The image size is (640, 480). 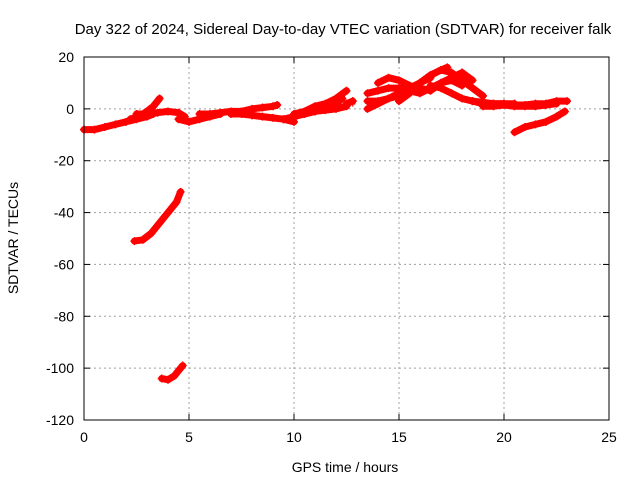 I want to click on x-tick-label-2: 10, so click(x=294, y=437).